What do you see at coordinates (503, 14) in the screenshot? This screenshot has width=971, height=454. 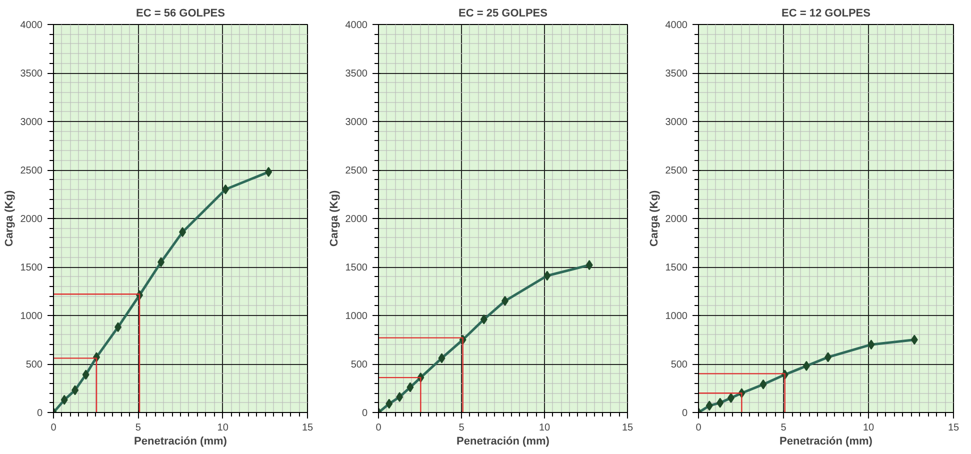 I see `chart-title: EC = 25 GOLPES` at bounding box center [503, 14].